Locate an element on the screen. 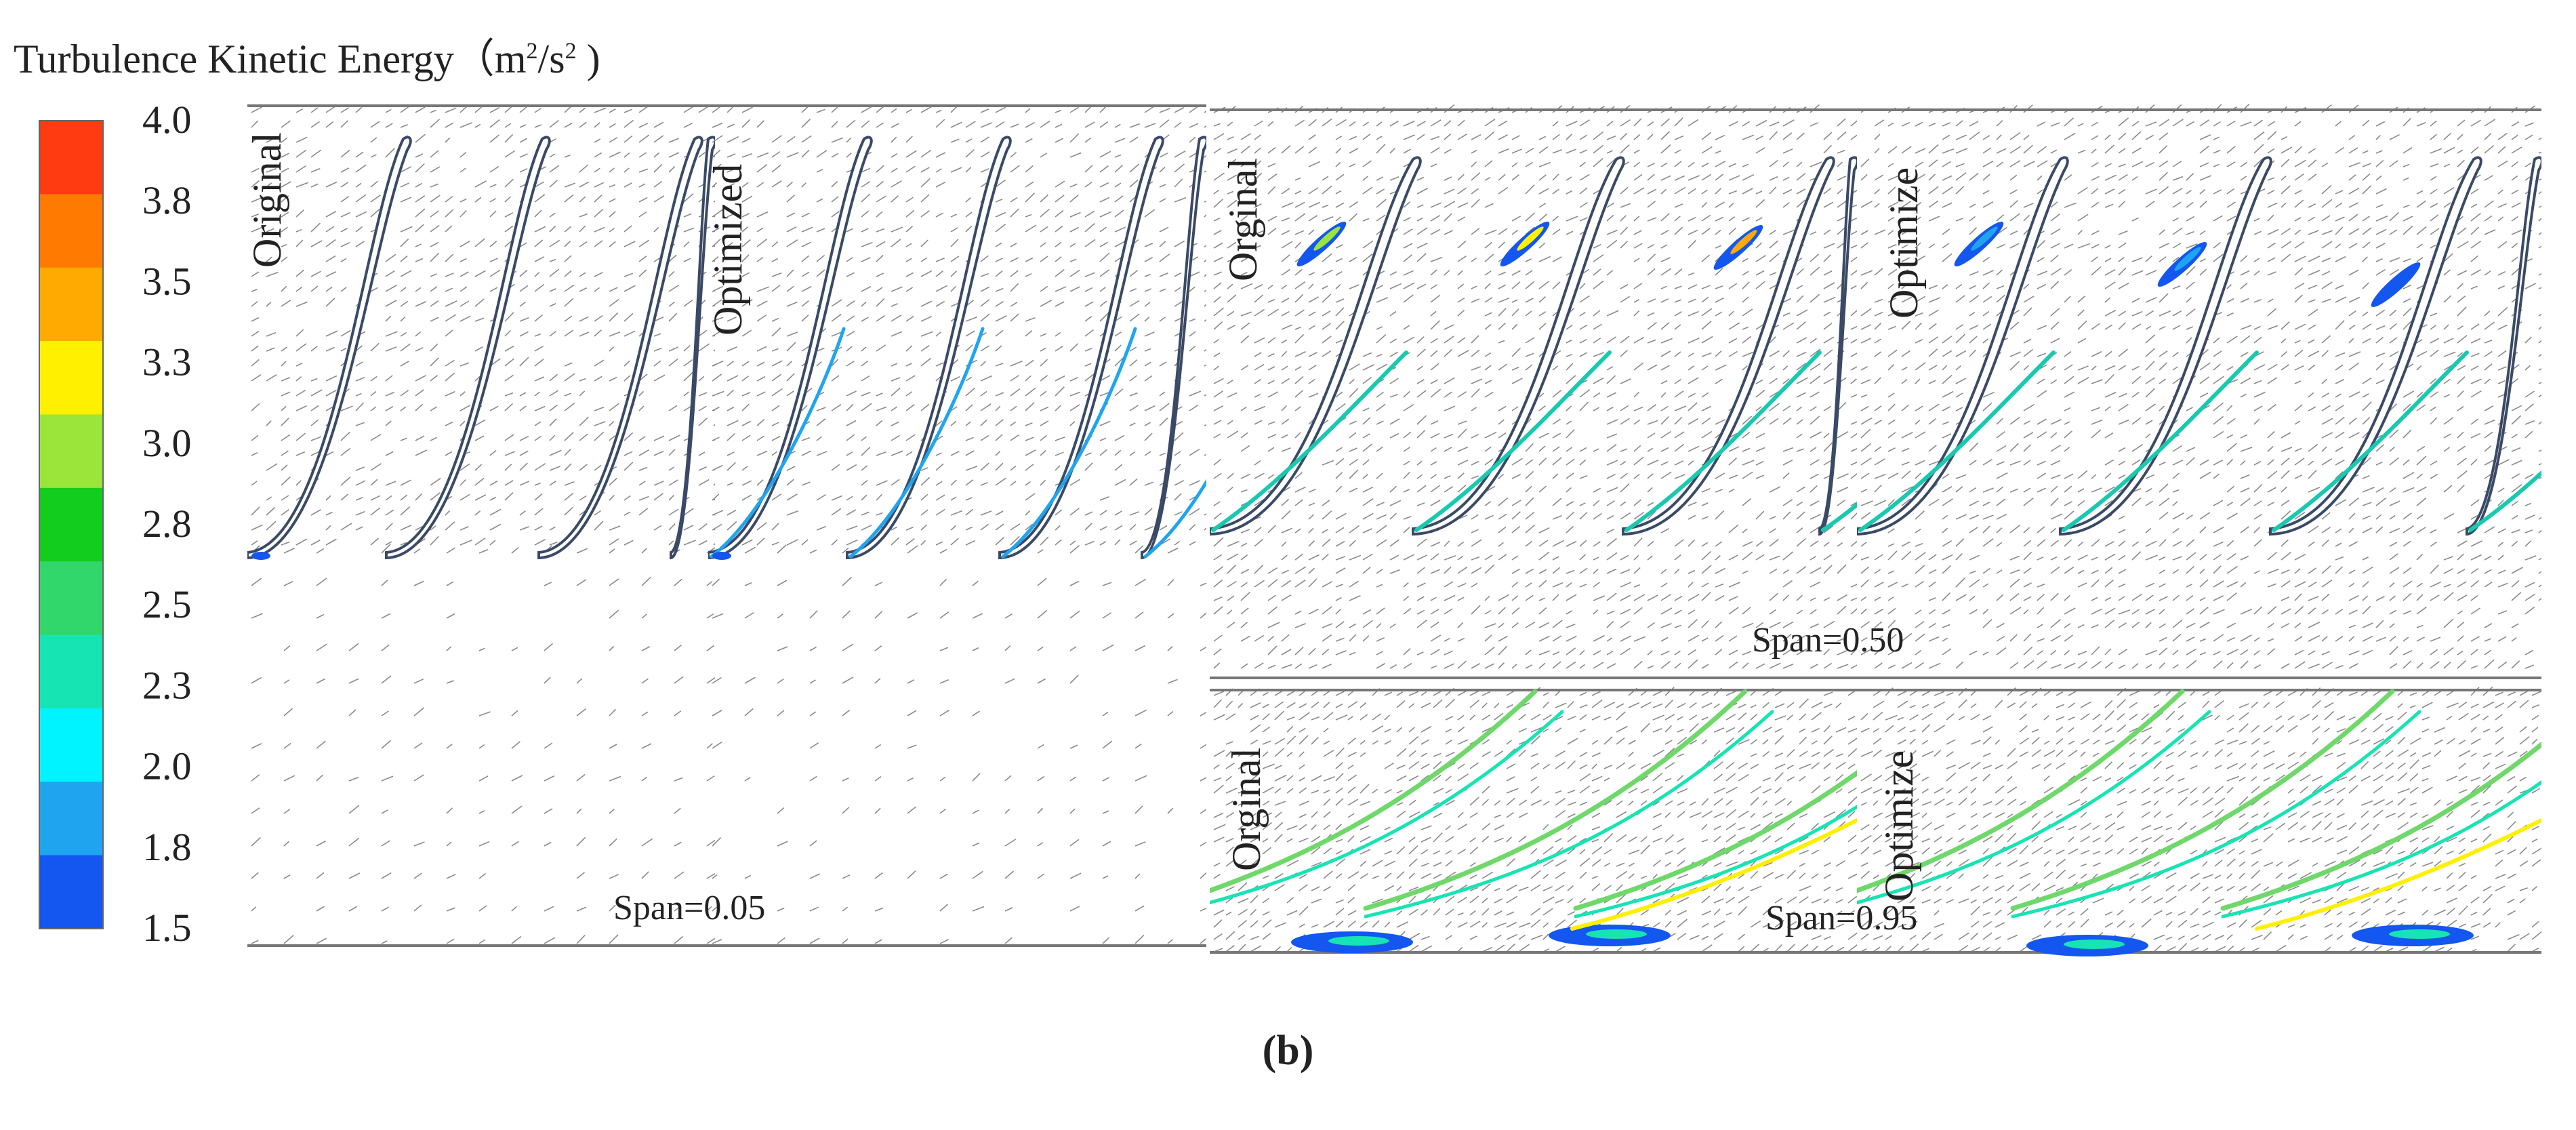  panel-span095-original is located at coordinates (1534, 824).